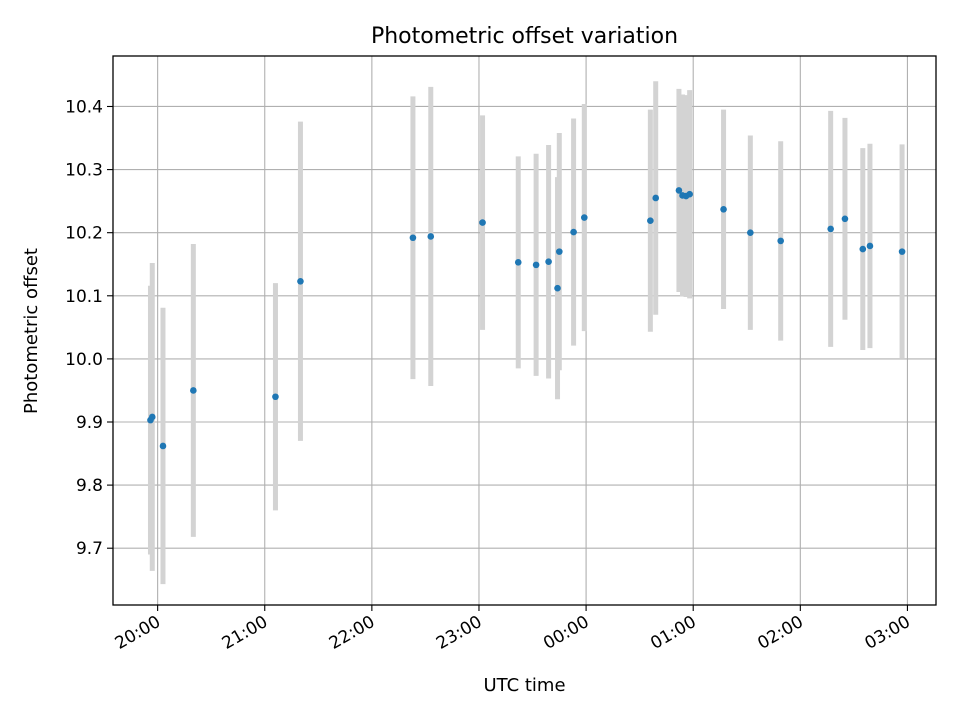  I want to click on y-tick-label: 10.0, so click(84, 360).